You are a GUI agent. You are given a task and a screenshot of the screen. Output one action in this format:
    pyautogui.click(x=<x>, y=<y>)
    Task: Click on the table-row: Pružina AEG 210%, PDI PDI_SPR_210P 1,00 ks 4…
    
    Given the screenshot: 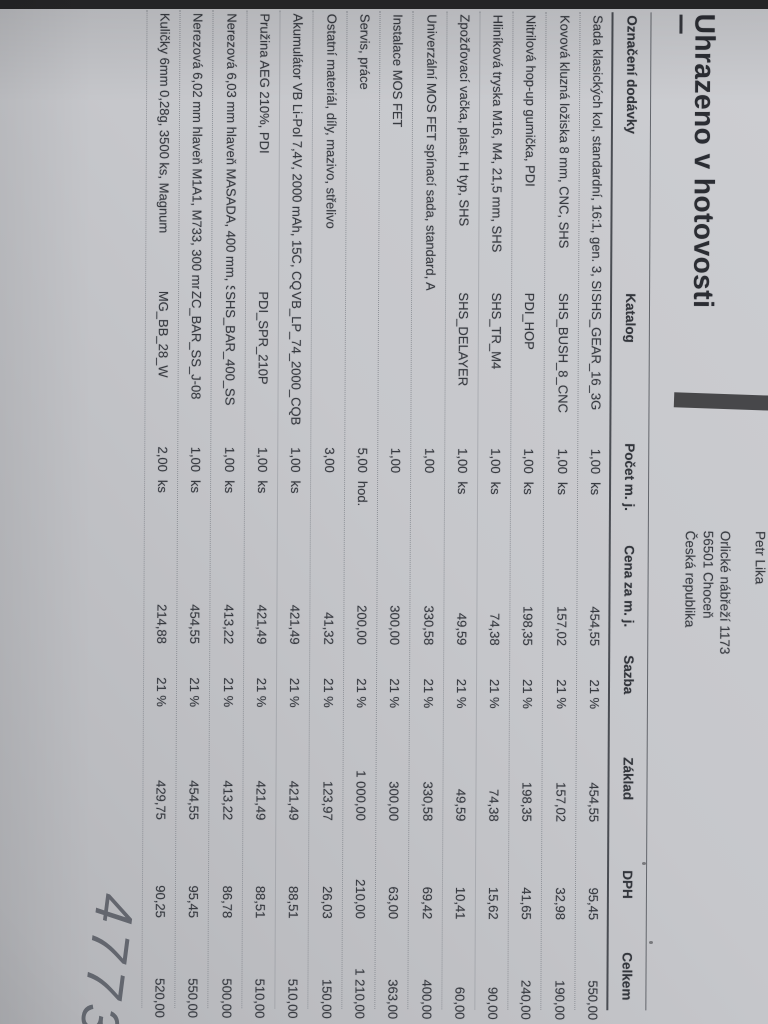 What is the action you would take?
    pyautogui.click(x=260, y=517)
    